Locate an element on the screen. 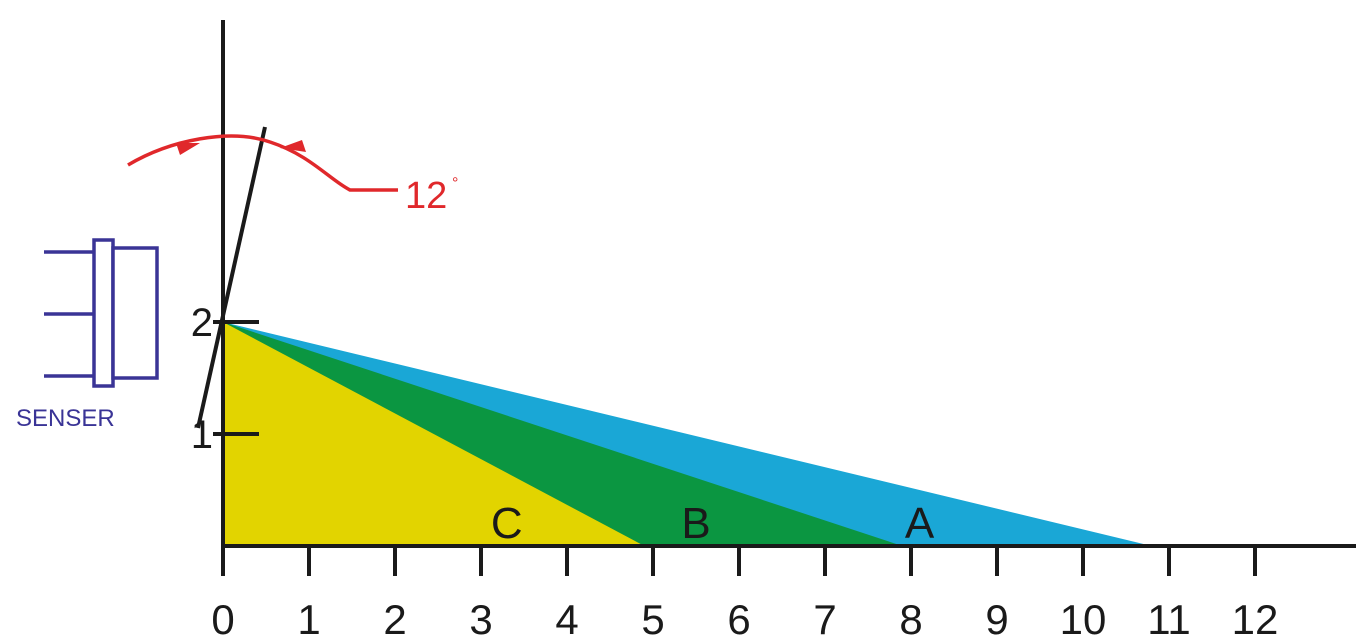 Image resolution: width=1356 pixels, height=644 pixels. x-tick-label: 7 is located at coordinates (824, 619).